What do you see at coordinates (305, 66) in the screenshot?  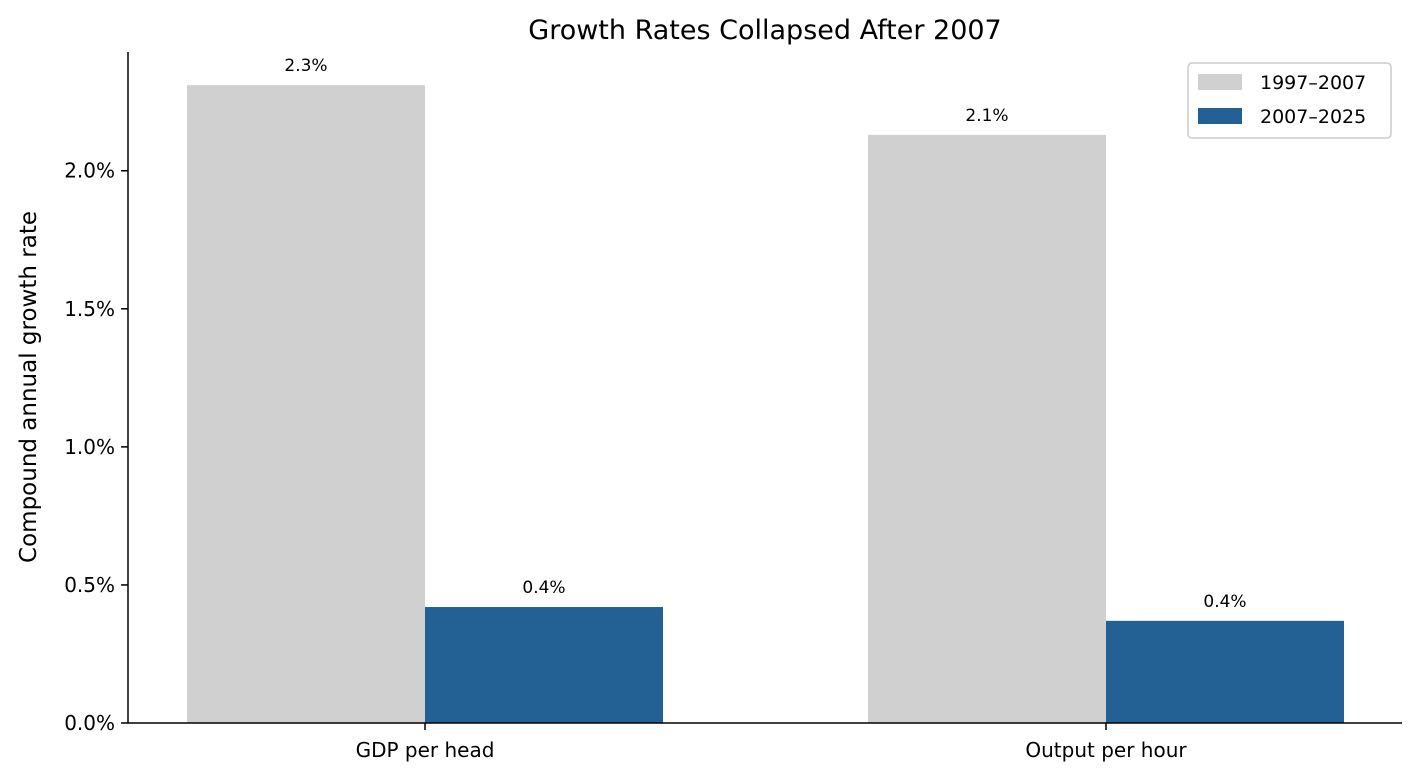 I see `data-label: 2.3%` at bounding box center [305, 66].